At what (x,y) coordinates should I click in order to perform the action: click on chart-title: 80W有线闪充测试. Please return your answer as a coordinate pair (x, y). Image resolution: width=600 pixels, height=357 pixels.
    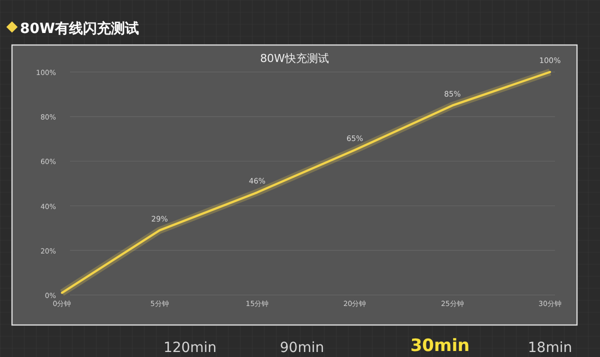
    Looking at the image, I should click on (79, 28).